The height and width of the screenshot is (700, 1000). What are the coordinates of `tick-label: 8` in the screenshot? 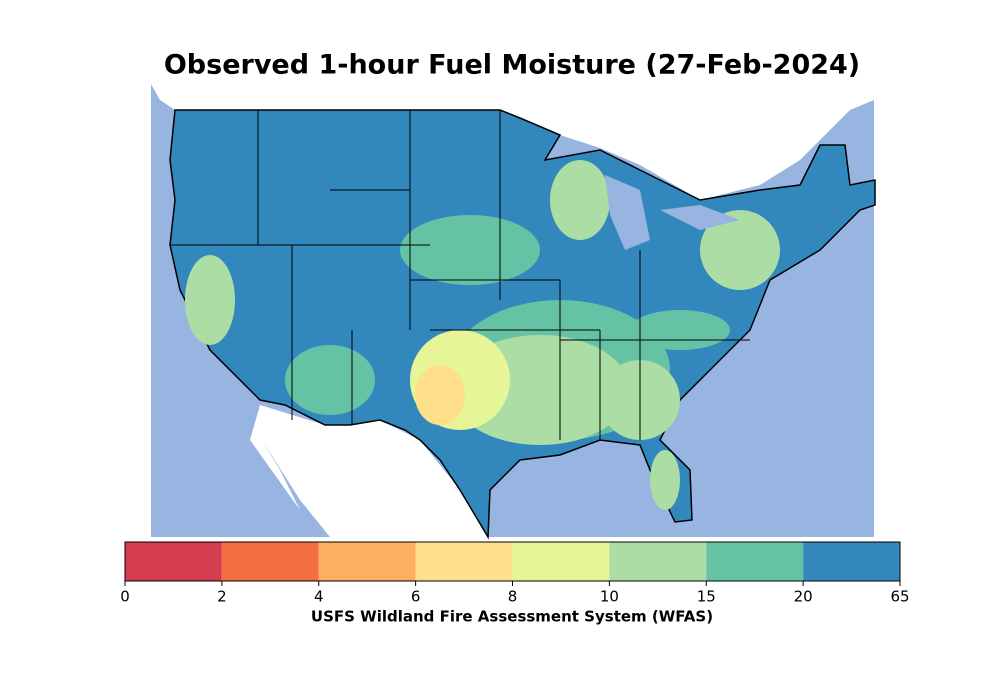 It's located at (513, 597).